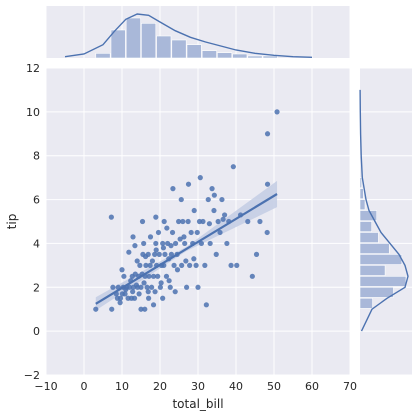 The height and width of the screenshot is (420, 419). I want to click on y-axis-label: tip, so click(12, 222).